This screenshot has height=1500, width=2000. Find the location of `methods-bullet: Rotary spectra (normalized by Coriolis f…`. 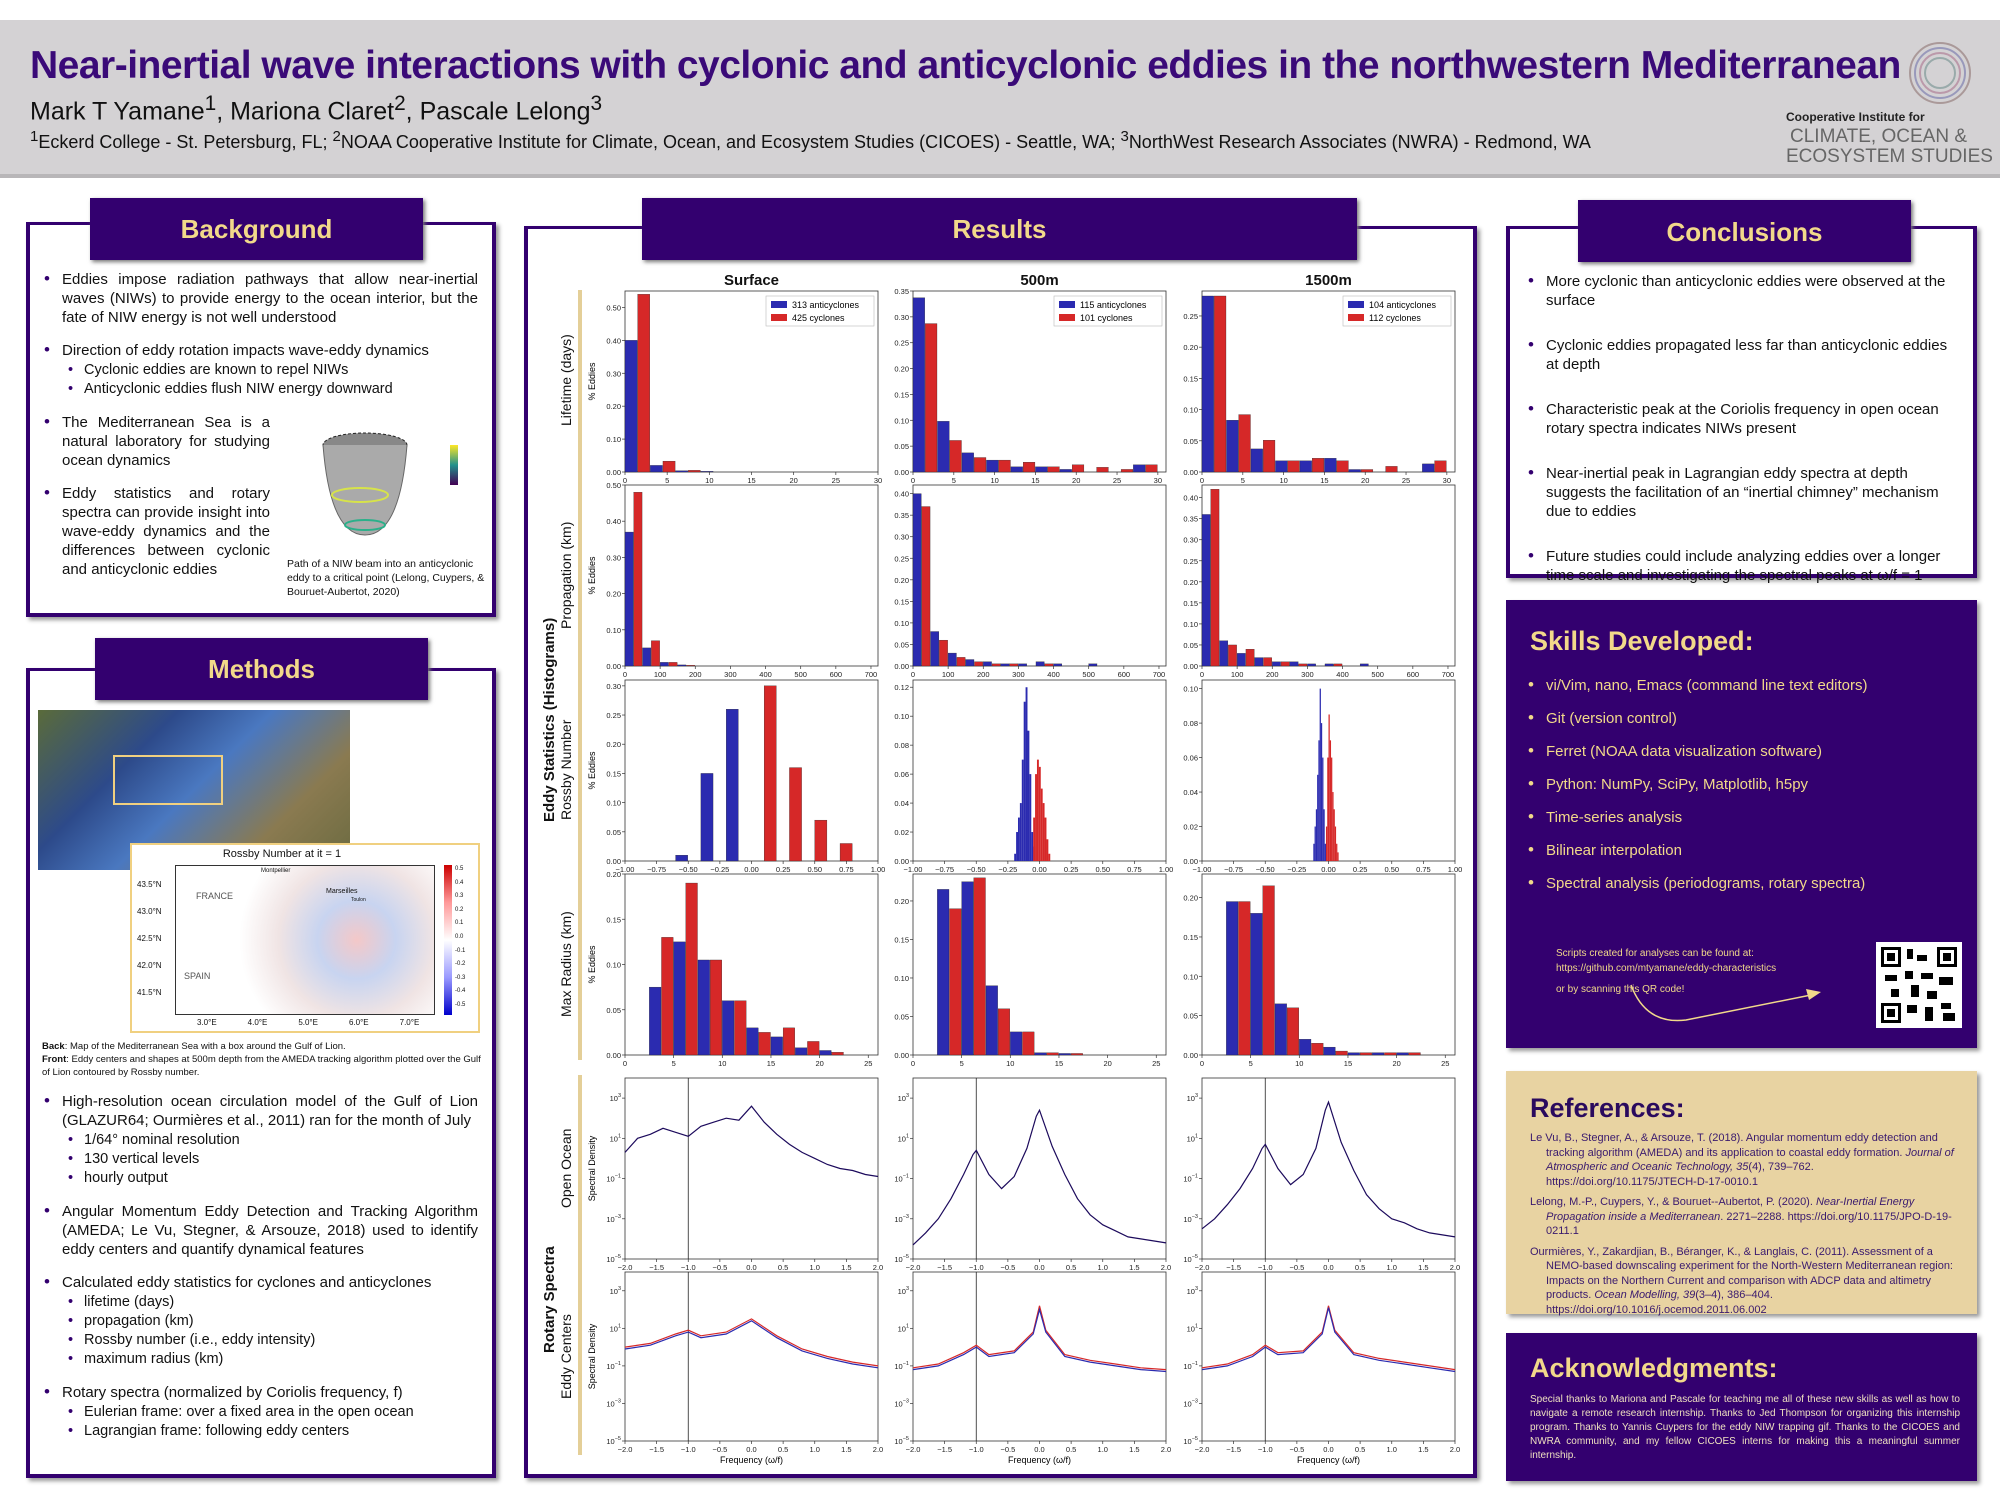

methods-bullet: Rotary spectra (normalized by Coriolis f… is located at coordinates (258, 1411).